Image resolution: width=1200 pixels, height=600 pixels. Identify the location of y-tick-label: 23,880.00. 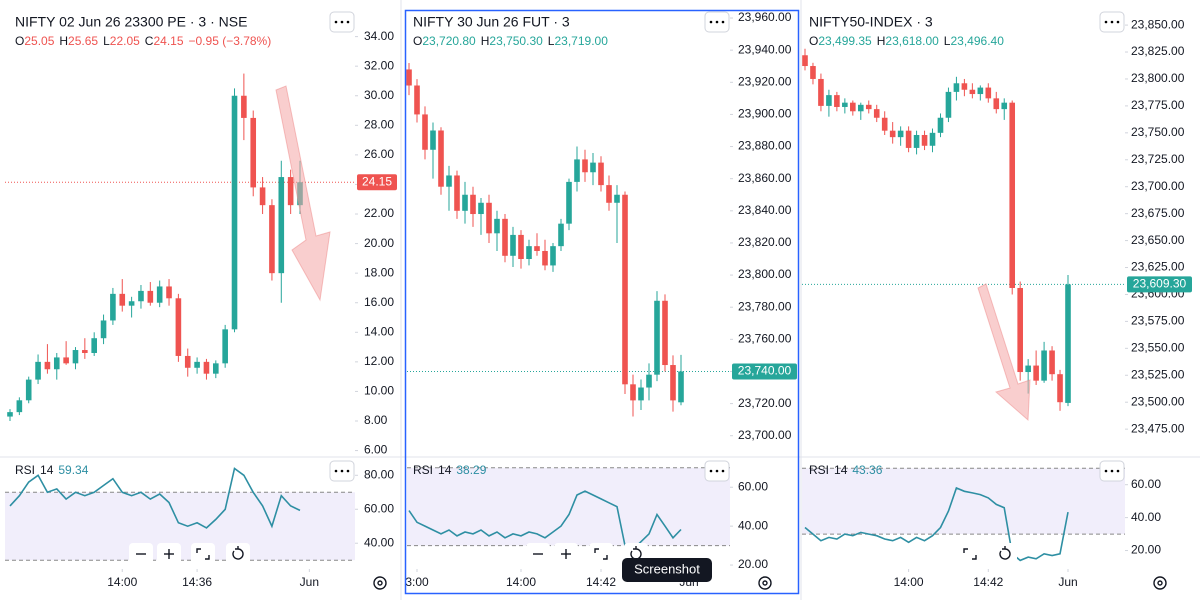
(765, 146).